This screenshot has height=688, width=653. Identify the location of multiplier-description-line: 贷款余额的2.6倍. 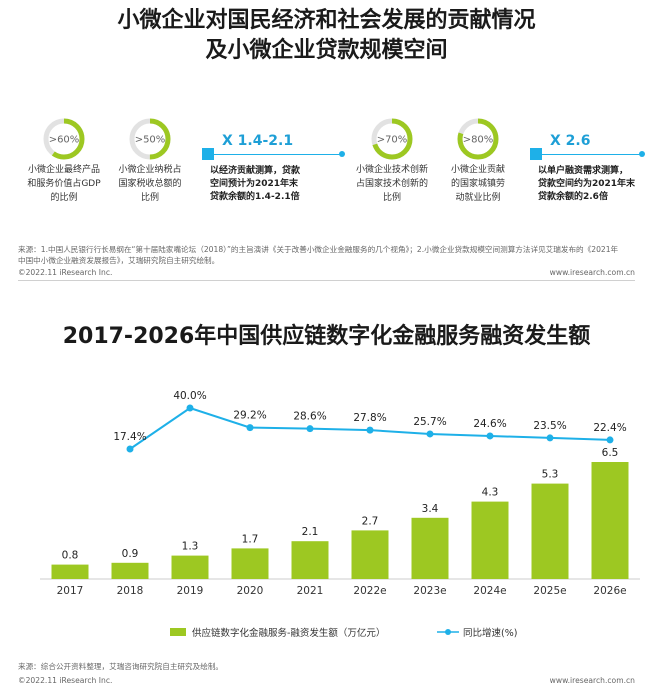
(573, 197).